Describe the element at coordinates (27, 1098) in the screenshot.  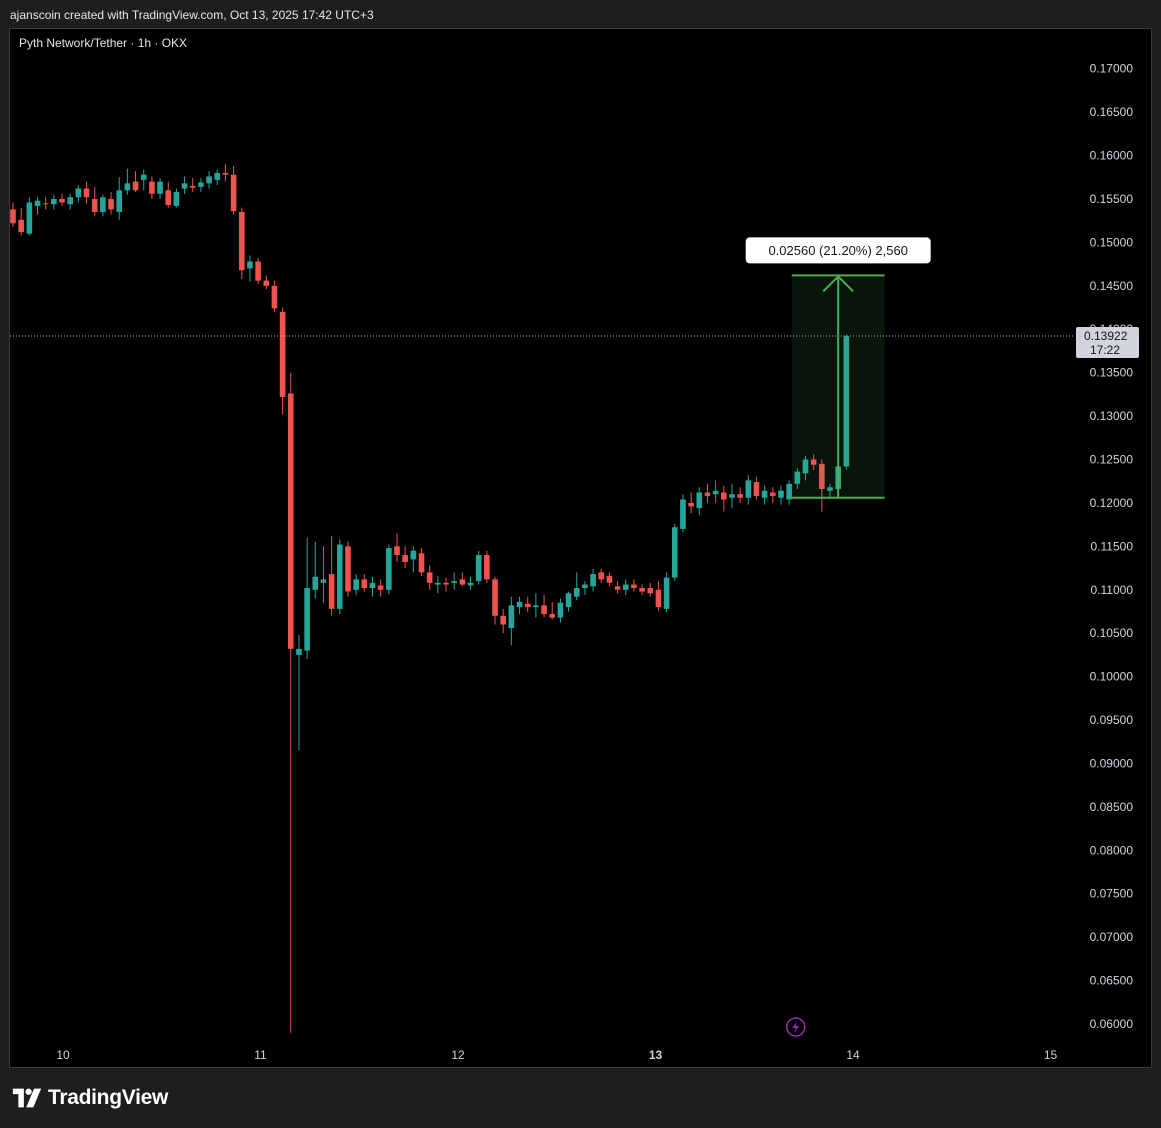
I see `tradingview-logo-icon` at that location.